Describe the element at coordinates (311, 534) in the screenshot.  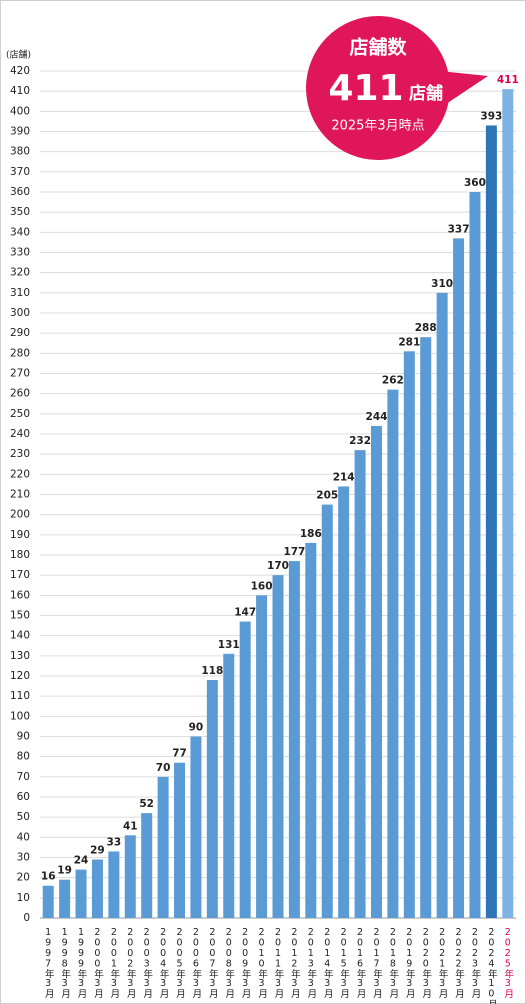
I see `data-label: 186` at that location.